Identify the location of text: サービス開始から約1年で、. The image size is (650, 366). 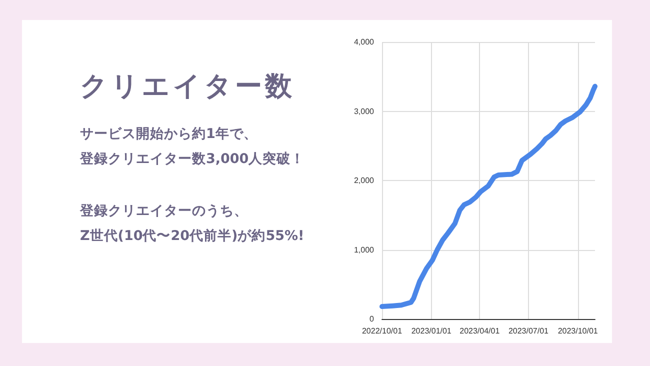
(169, 134).